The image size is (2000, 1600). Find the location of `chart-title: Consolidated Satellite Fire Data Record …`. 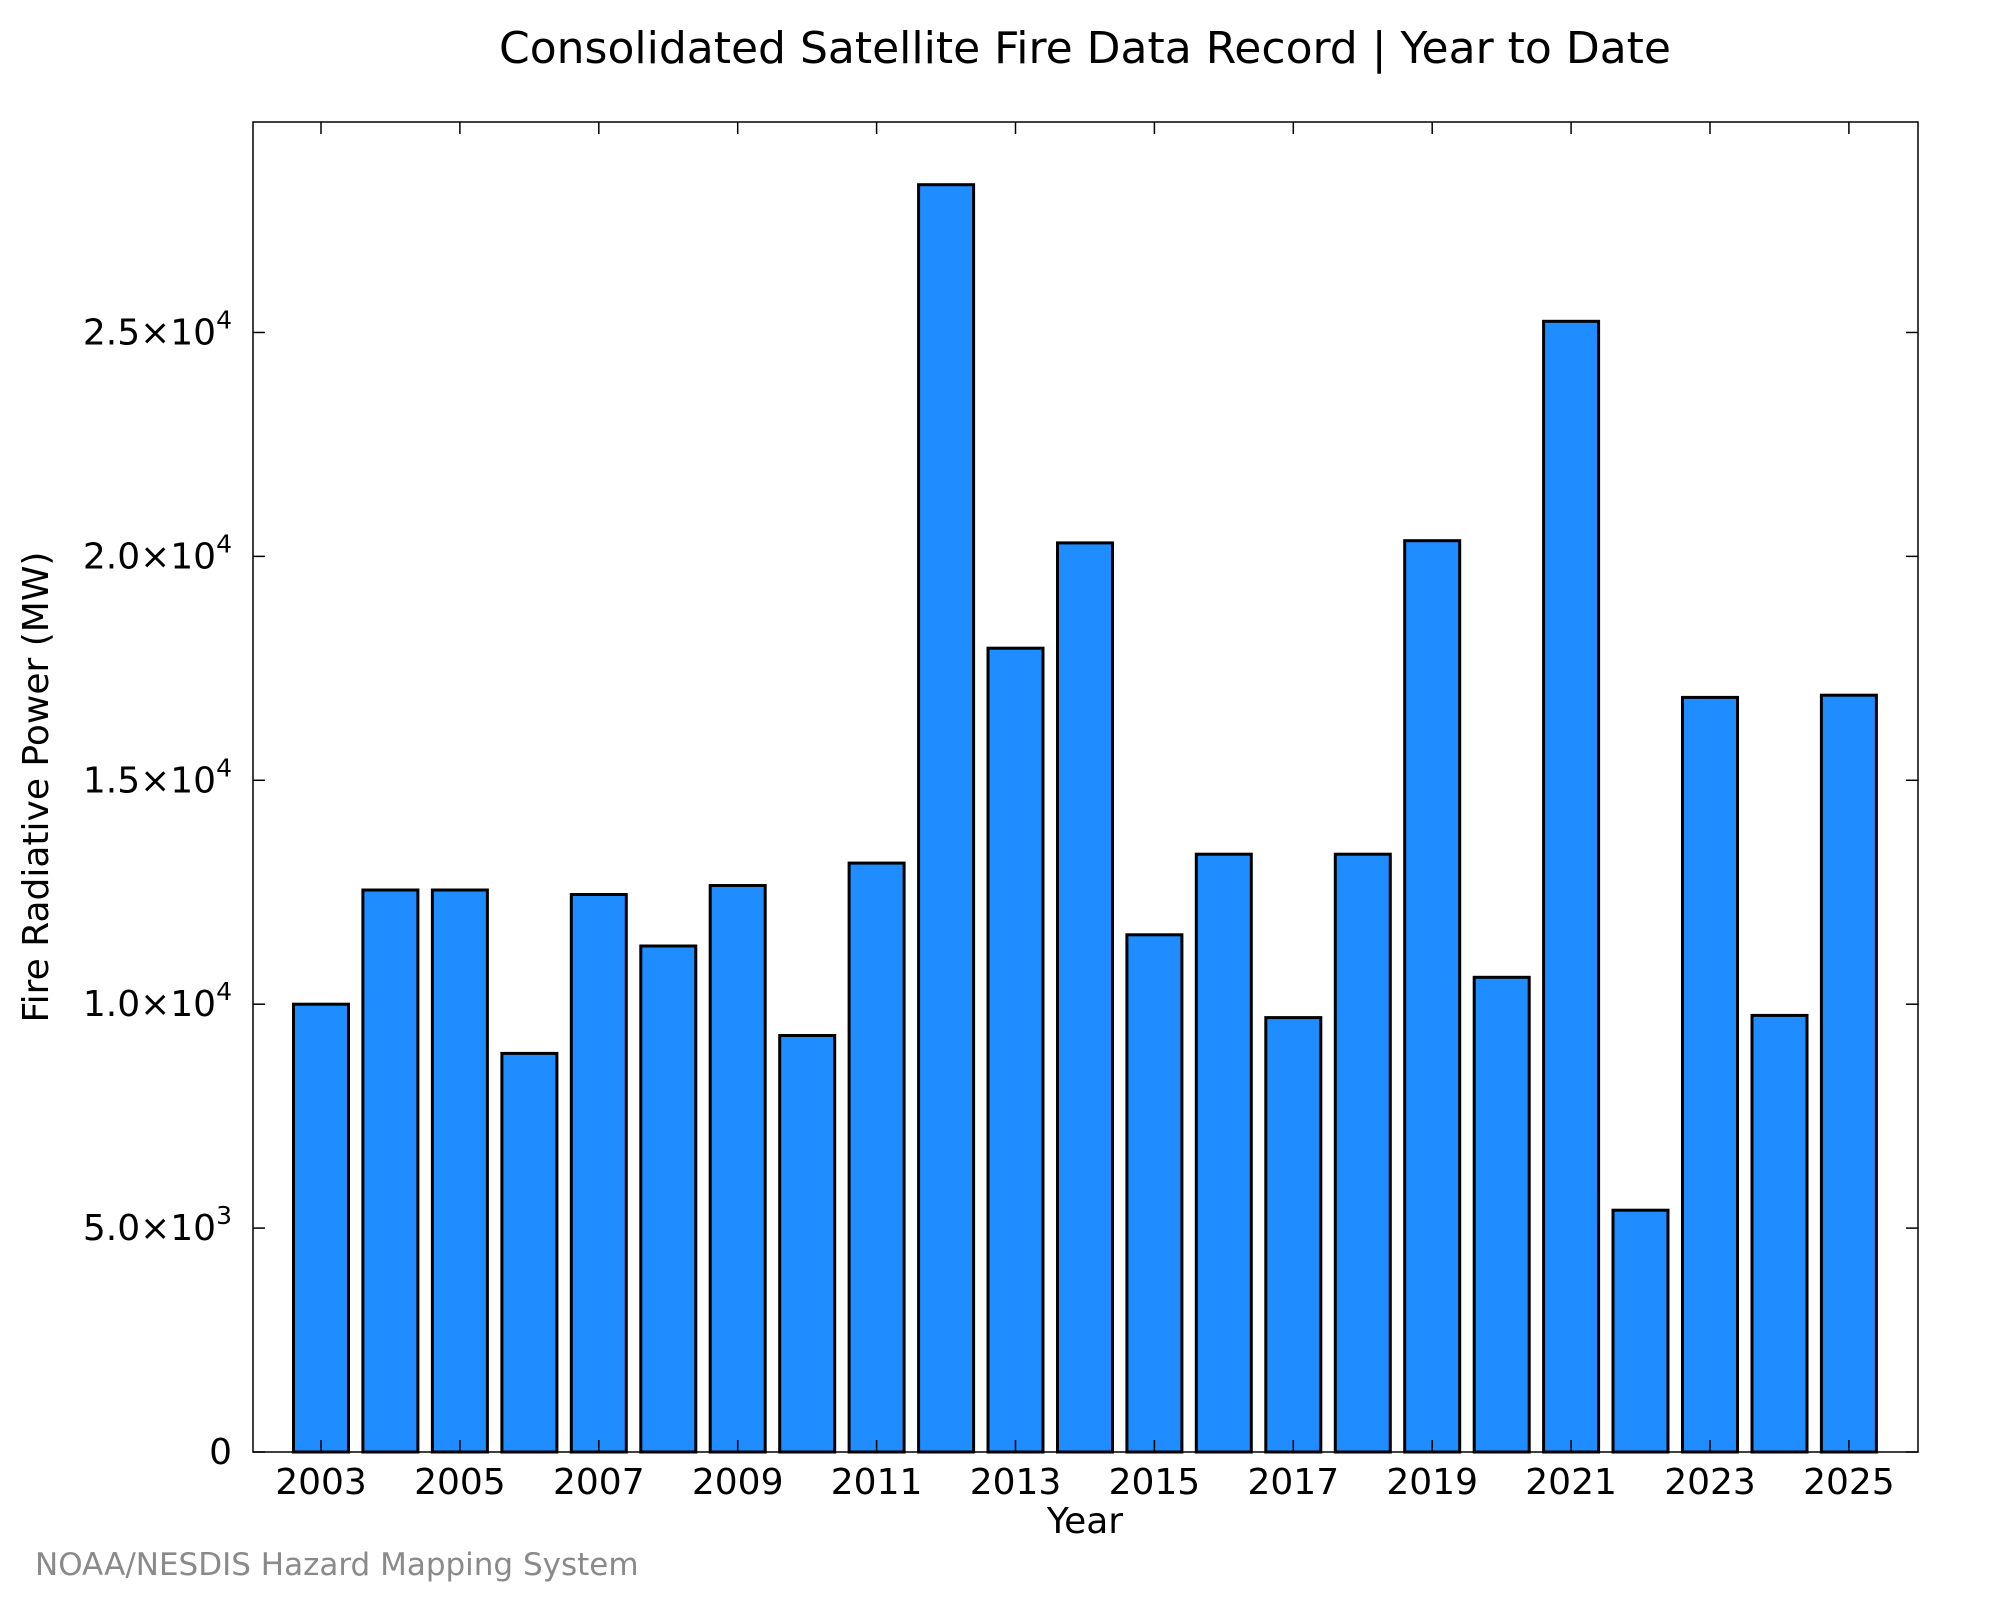

chart-title: Consolidated Satellite Fire Data Record … is located at coordinates (1085, 48).